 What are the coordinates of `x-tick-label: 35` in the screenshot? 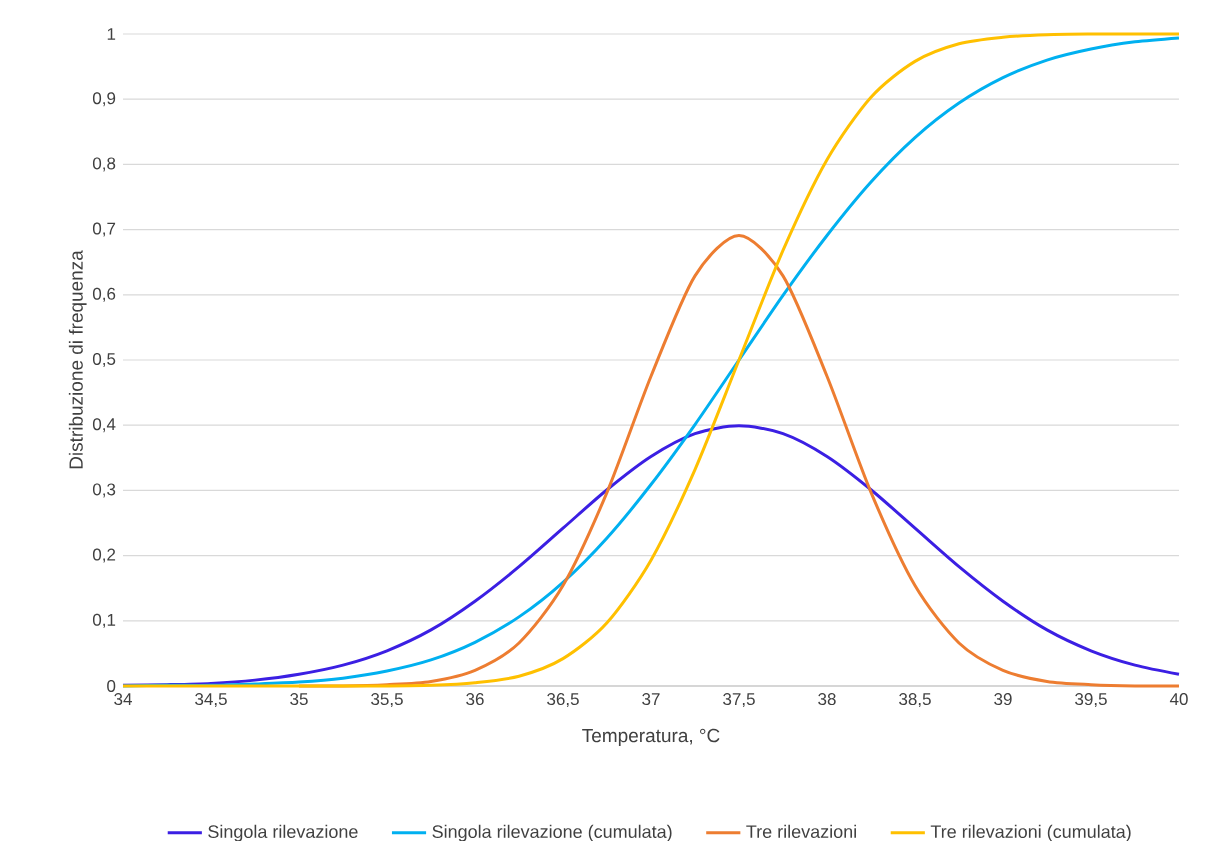 It's located at (299, 699).